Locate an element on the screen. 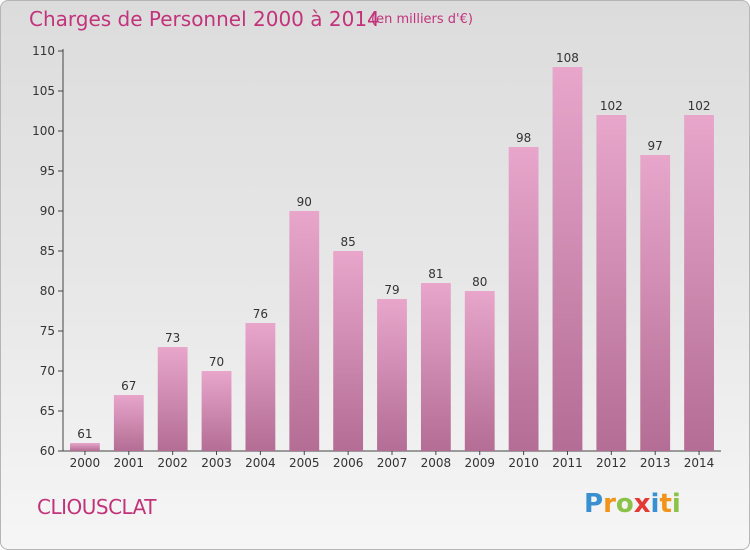 The height and width of the screenshot is (550, 750). commune-name: CLIOUSCLAT is located at coordinates (97, 507).